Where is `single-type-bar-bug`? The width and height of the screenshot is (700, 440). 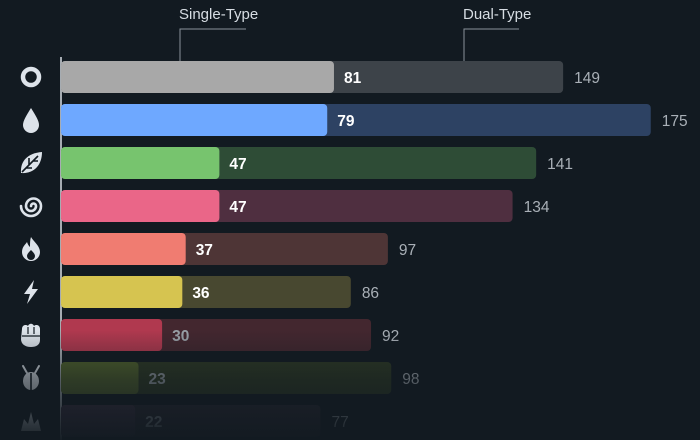
single-type-bar-bug is located at coordinates (100, 378).